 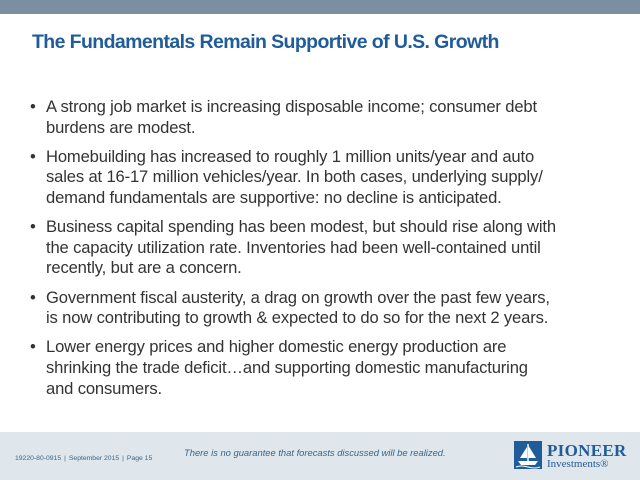 I want to click on pioneer-logo: PIONEER Investments®, so click(x=572, y=456).